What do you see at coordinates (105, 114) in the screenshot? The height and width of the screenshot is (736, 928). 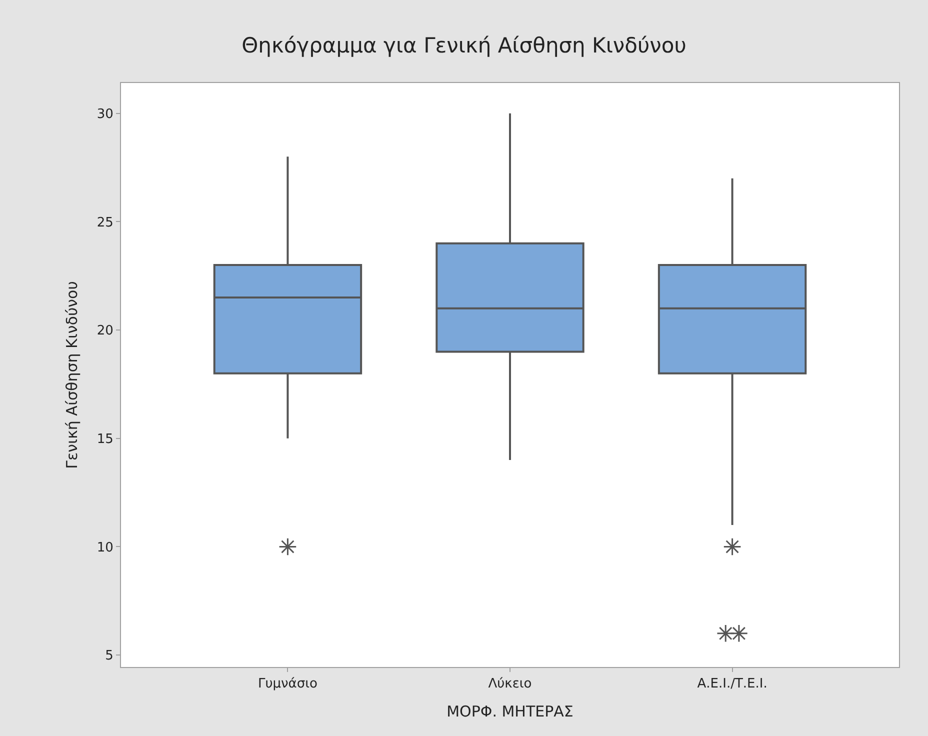 I see `y-tick-label: 30` at bounding box center [105, 114].